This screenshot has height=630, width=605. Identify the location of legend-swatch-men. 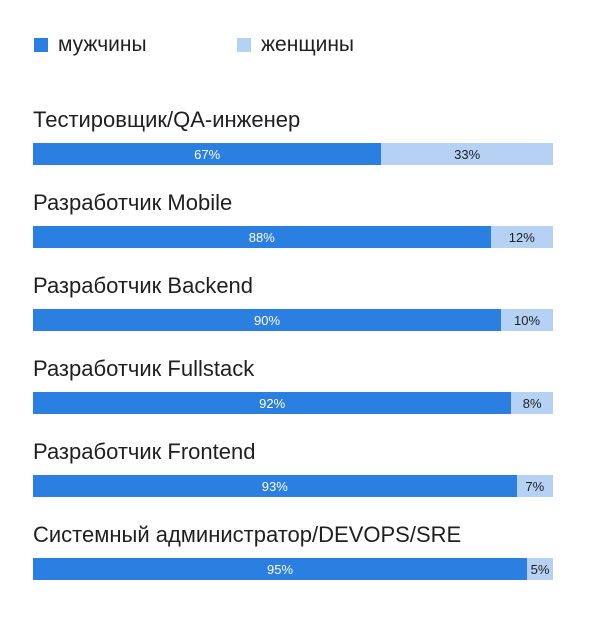
(41, 45).